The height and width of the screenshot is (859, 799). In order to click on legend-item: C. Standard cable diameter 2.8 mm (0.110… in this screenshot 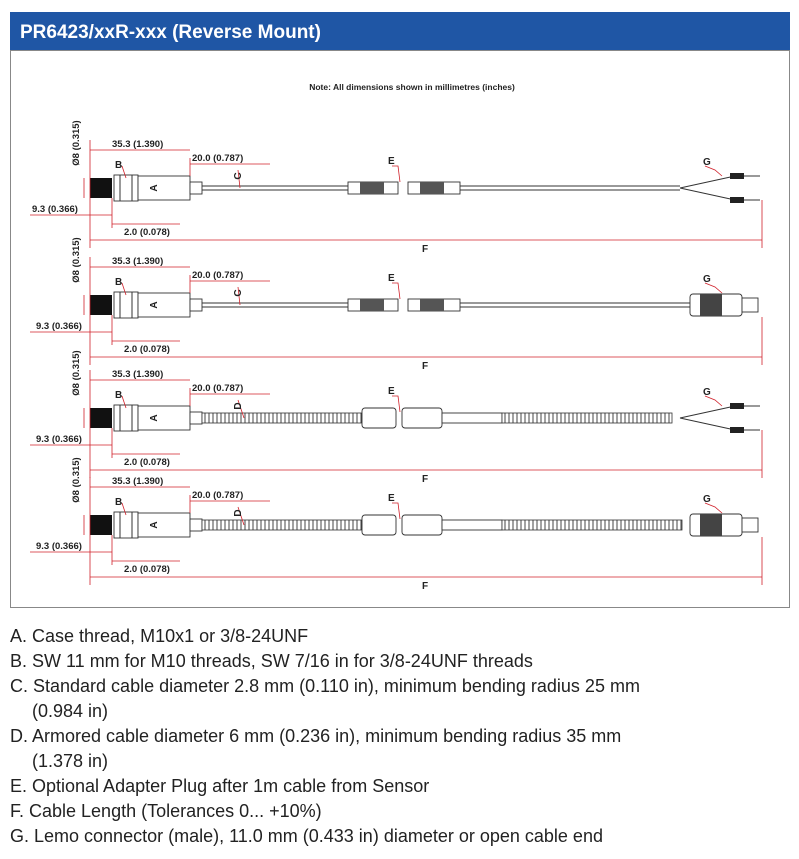, I will do `click(325, 698)`.